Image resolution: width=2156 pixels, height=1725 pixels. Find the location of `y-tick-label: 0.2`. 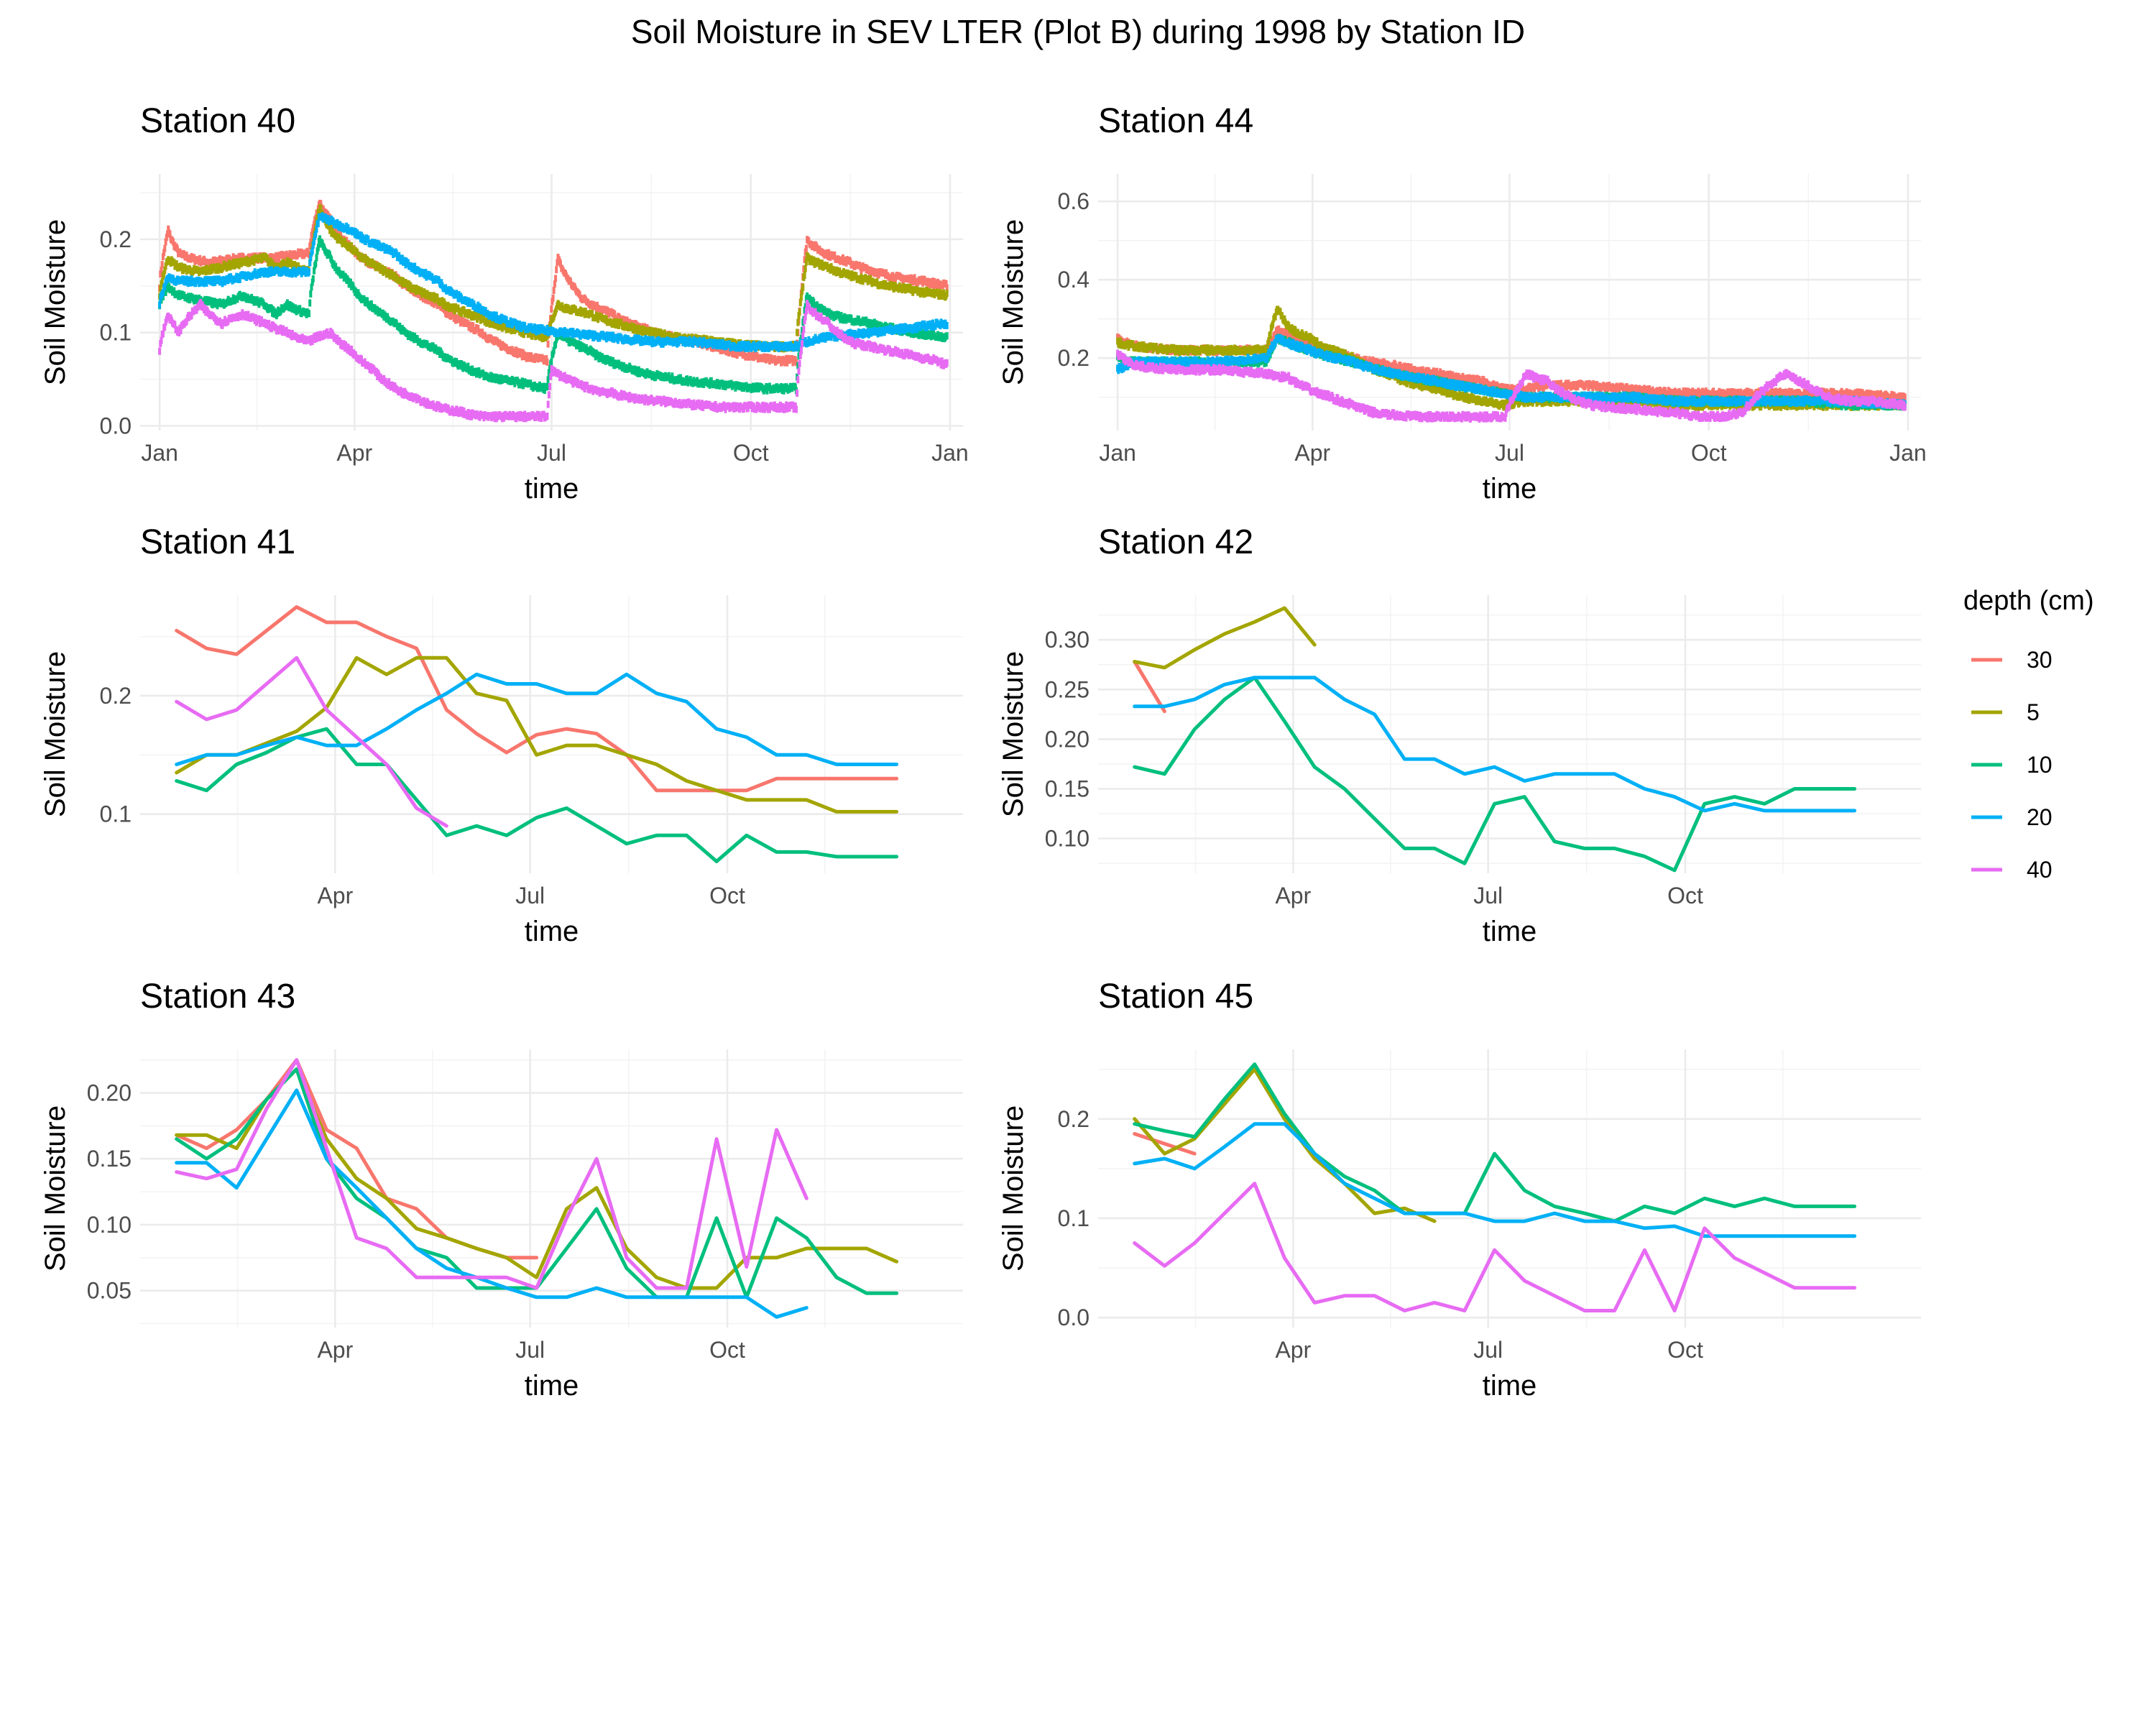

y-tick-label: 0.2 is located at coordinates (116, 239).